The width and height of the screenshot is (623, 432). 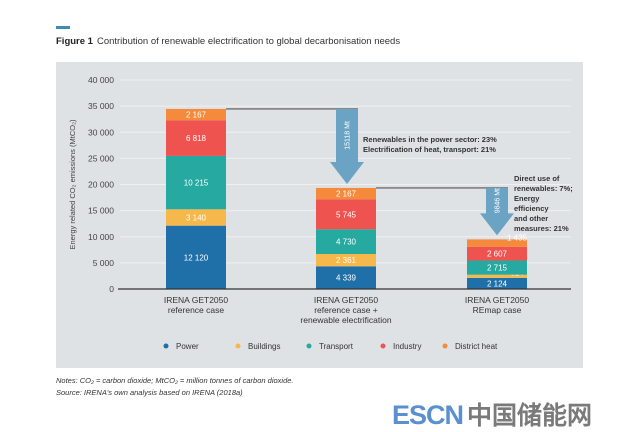 What do you see at coordinates (497, 310) in the screenshot?
I see `x-category-label: REmap case` at bounding box center [497, 310].